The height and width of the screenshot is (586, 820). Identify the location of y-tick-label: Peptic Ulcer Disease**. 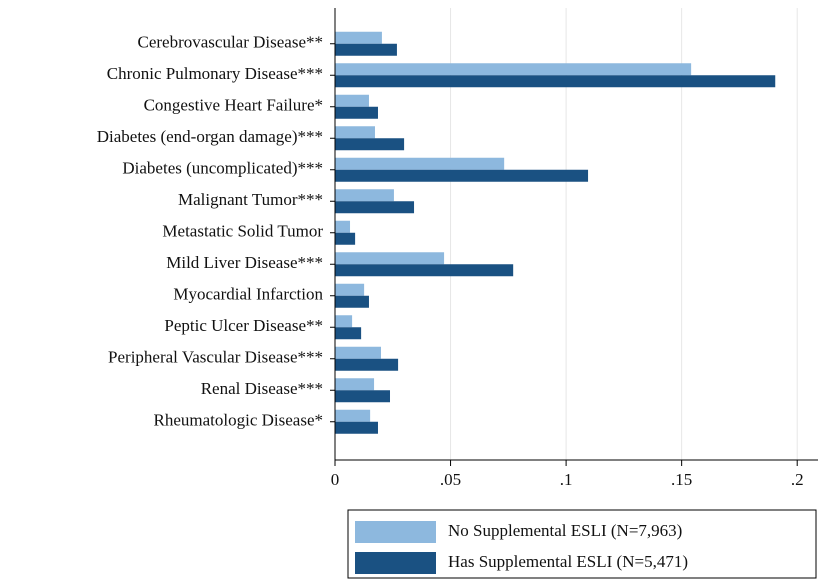
(243, 325).